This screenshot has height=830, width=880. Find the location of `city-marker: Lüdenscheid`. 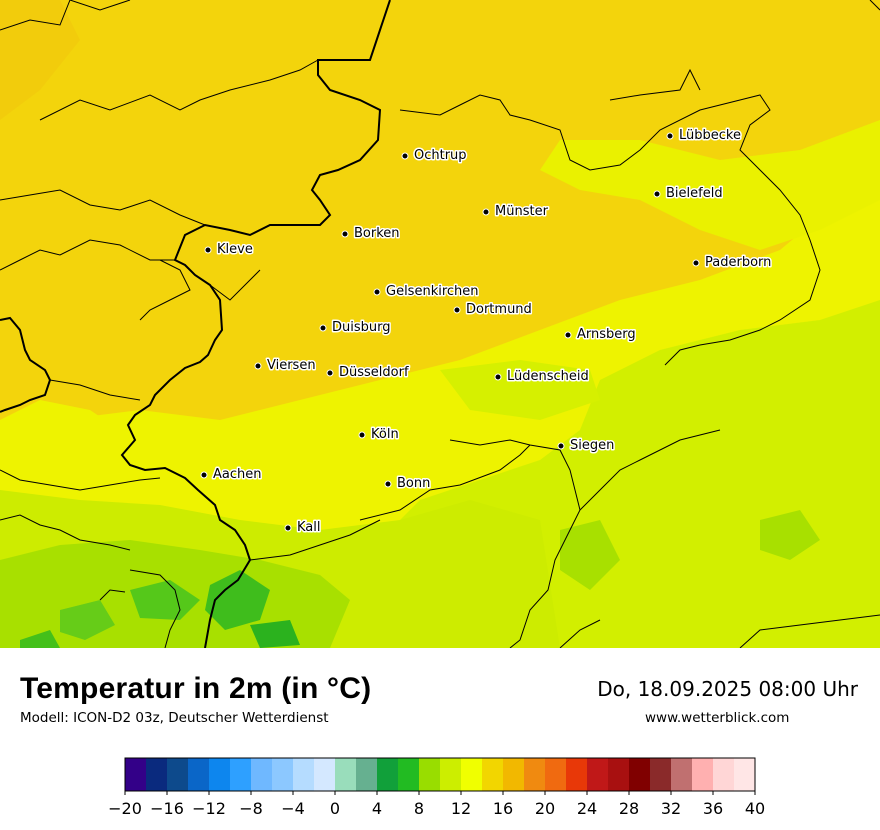

city-marker: Lüdenscheid is located at coordinates (542, 377).